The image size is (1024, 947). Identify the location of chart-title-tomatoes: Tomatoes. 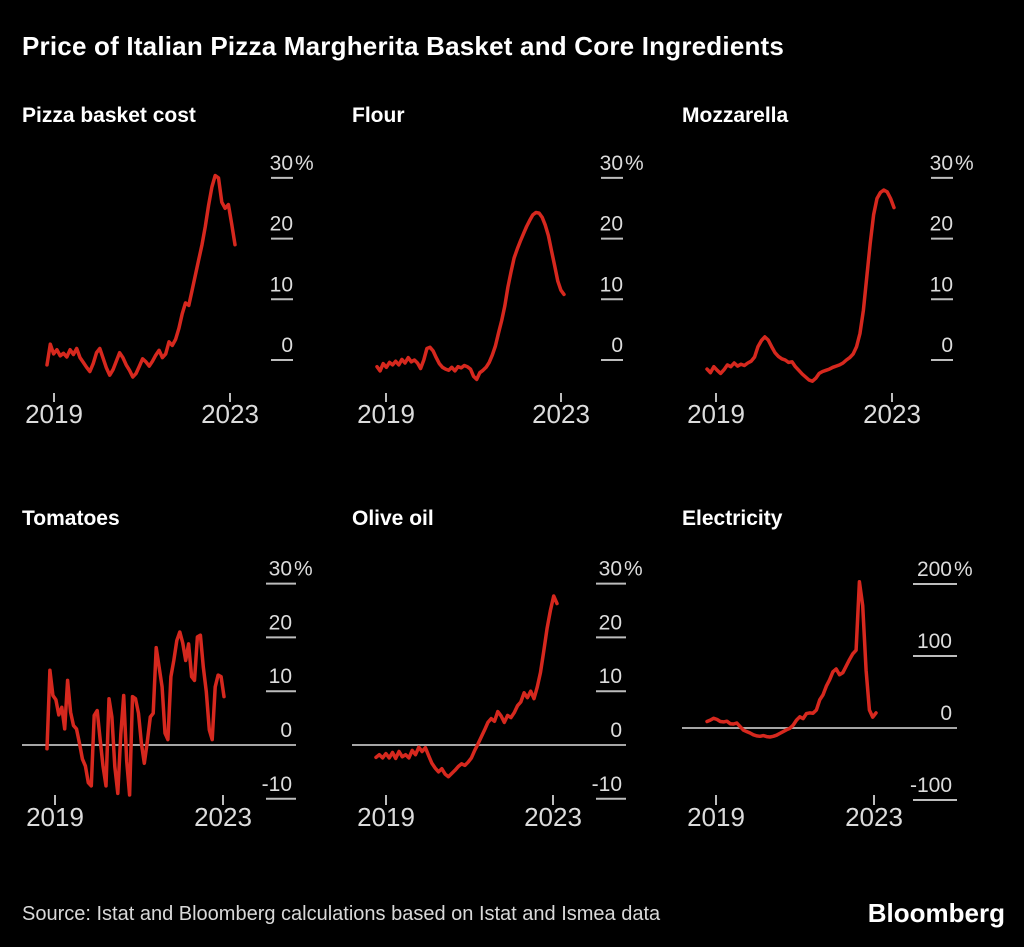
(71, 518).